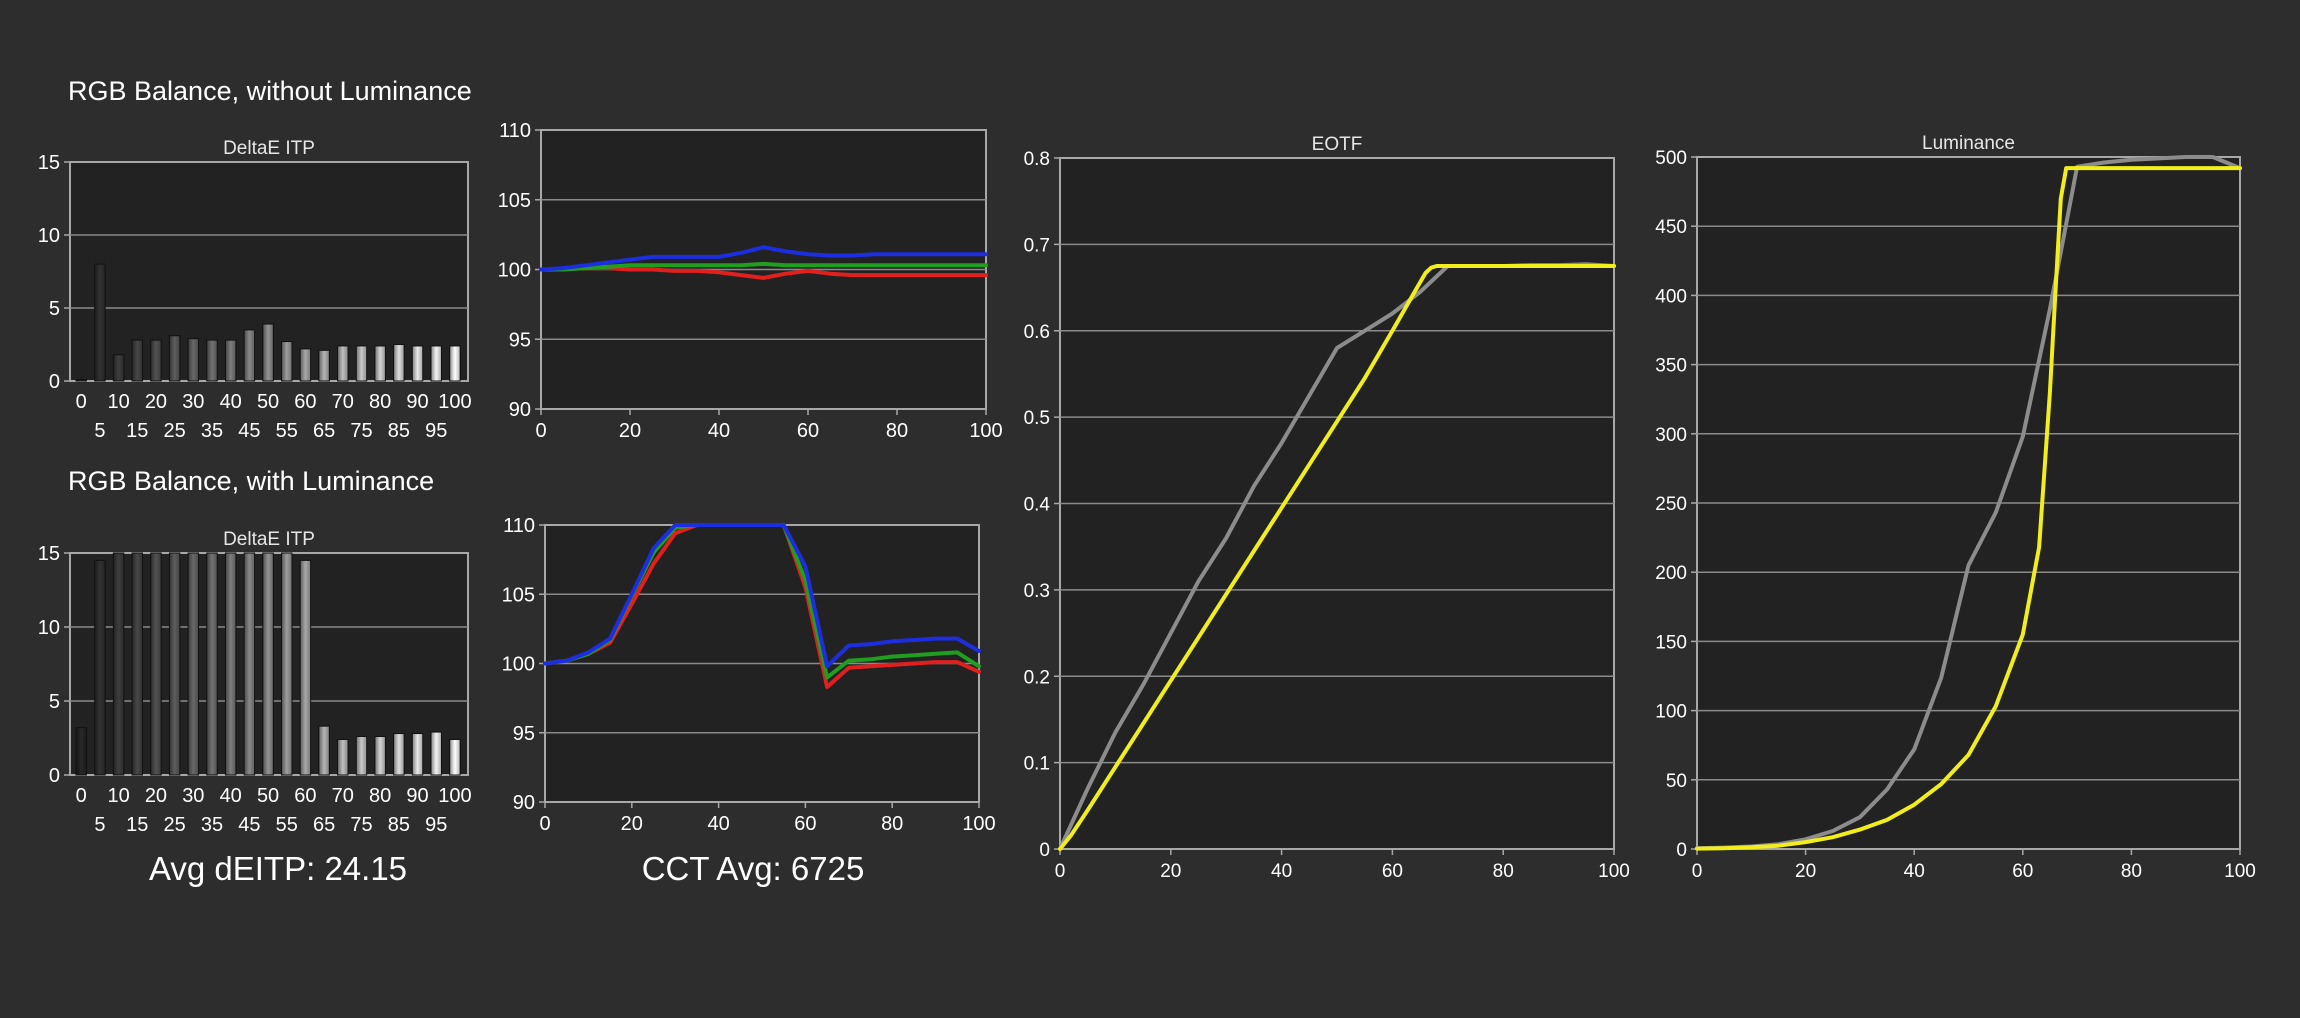 This screenshot has height=1018, width=2300. I want to click on x-tick-label: 50, so click(268, 402).